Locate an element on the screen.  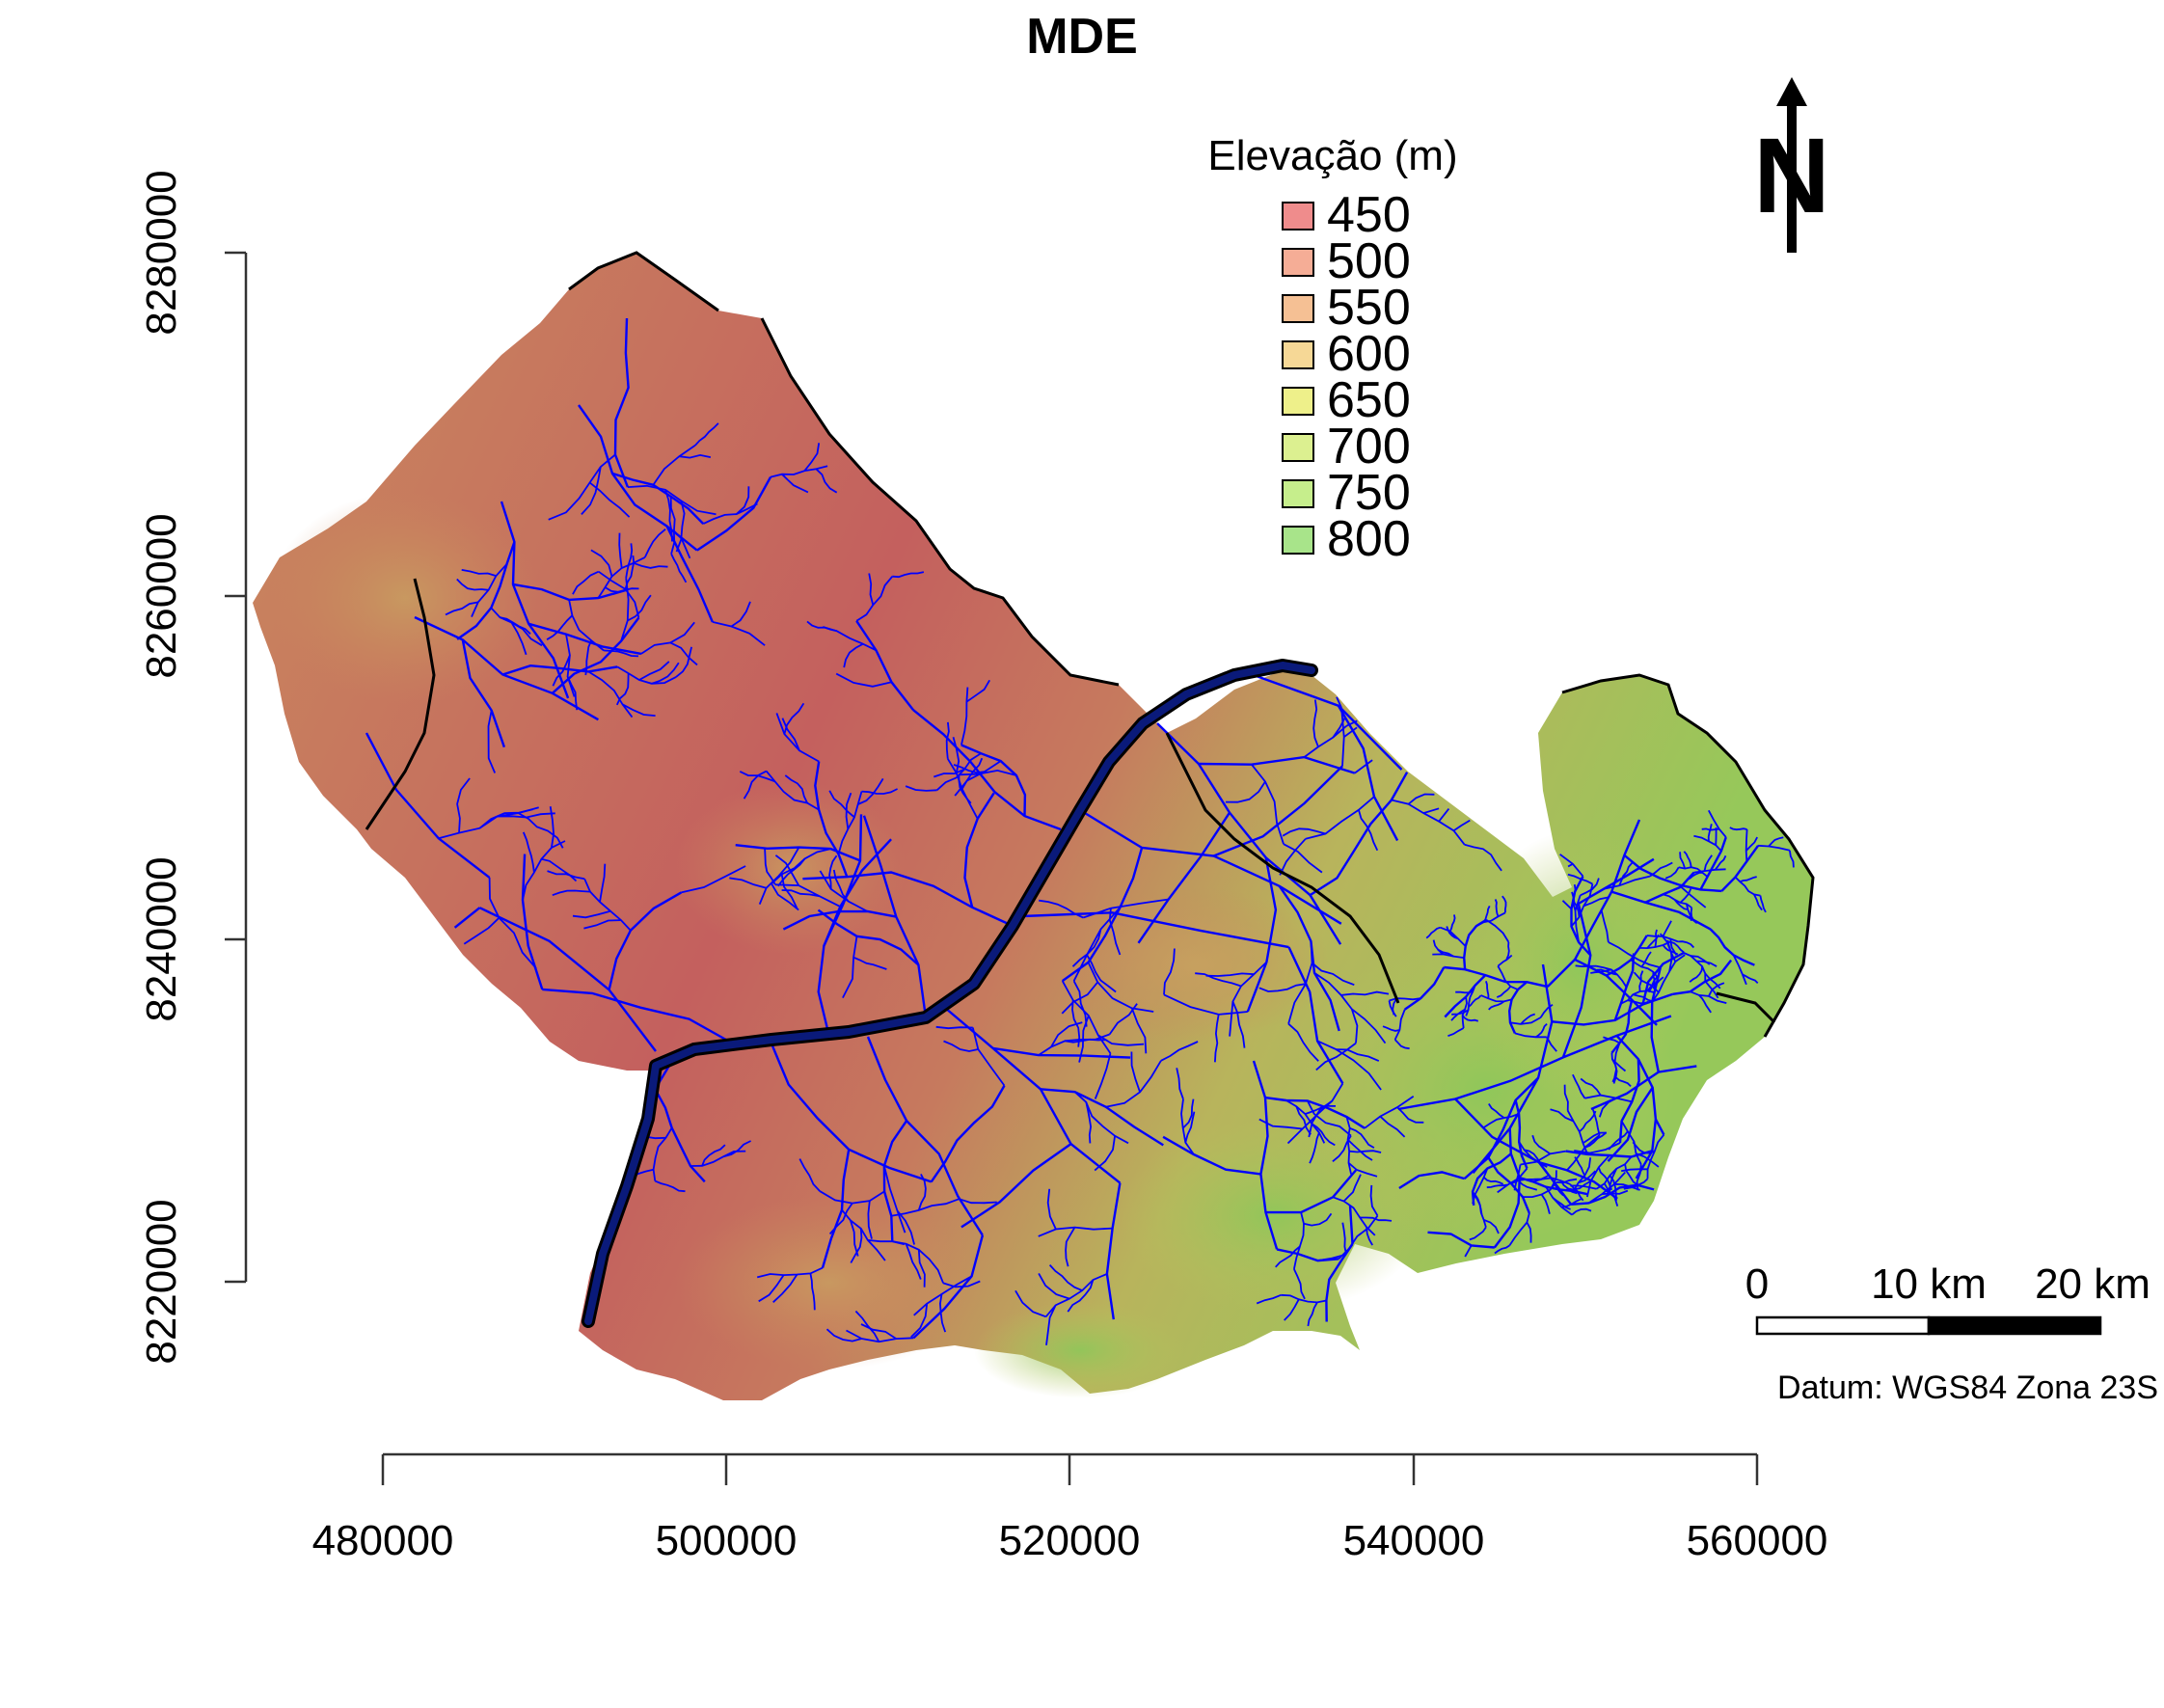
x-axis is located at coordinates (1070, 1468).